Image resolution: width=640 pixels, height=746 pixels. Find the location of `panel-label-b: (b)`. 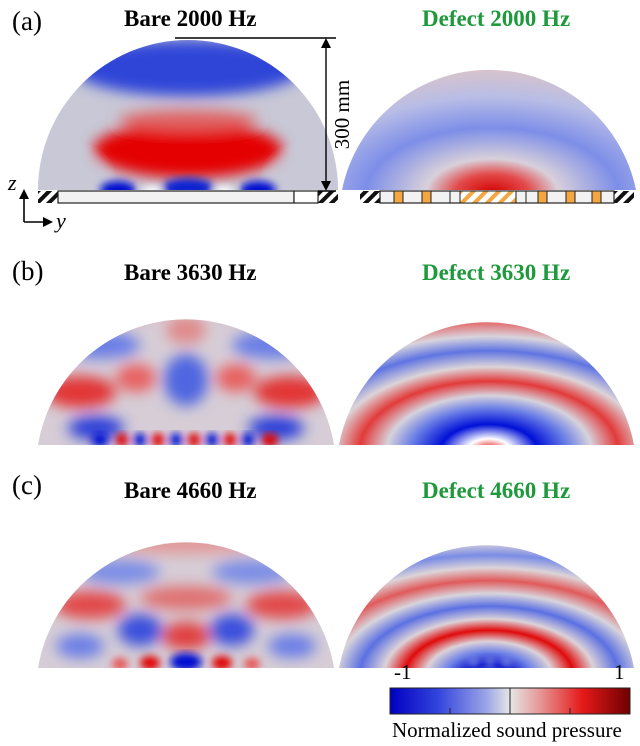

panel-label-b: (b) is located at coordinates (28, 271).